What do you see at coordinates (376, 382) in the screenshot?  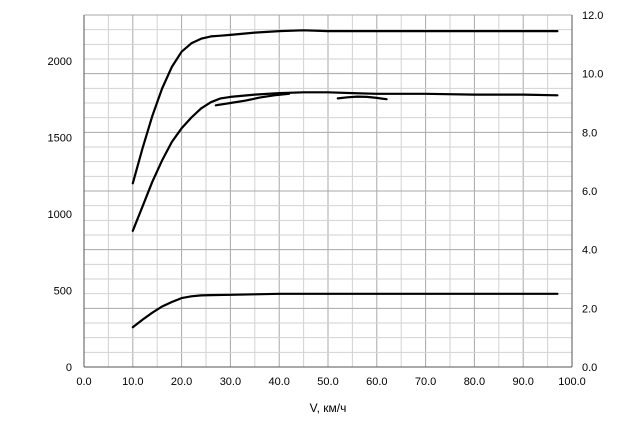 I see `x-tick-label: 60.0` at bounding box center [376, 382].